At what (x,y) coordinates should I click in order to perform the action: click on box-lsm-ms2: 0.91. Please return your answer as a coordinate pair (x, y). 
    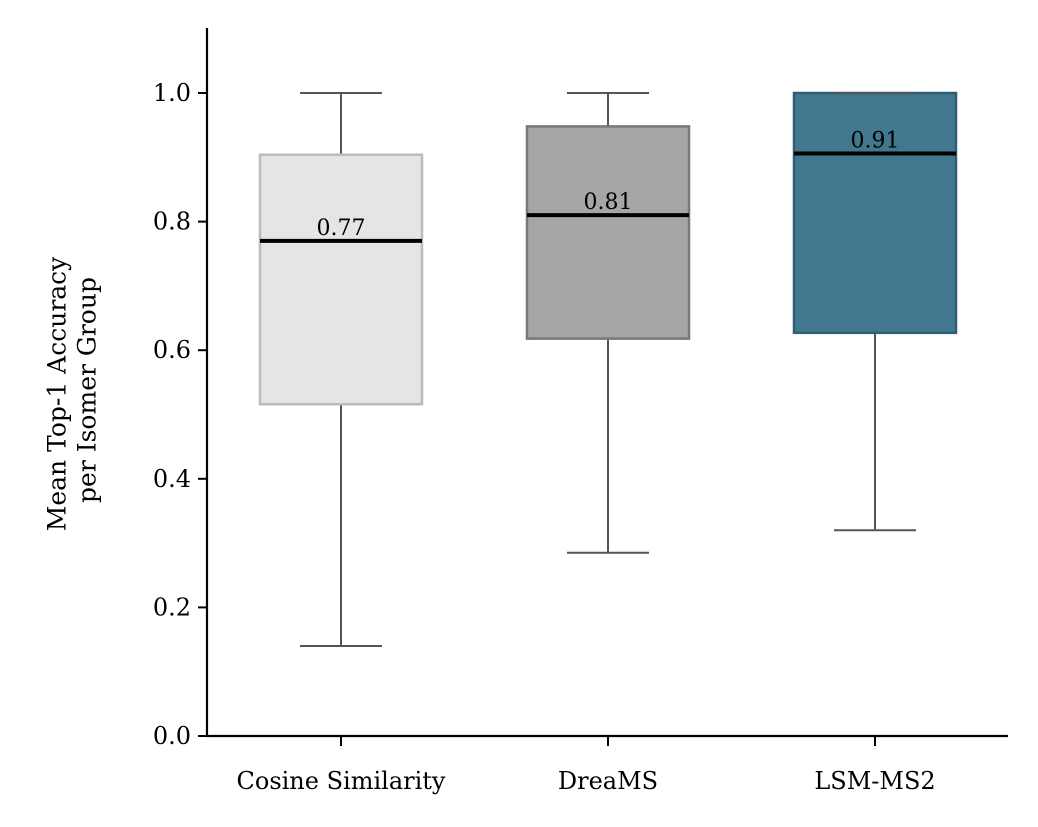
    Looking at the image, I should click on (875, 311).